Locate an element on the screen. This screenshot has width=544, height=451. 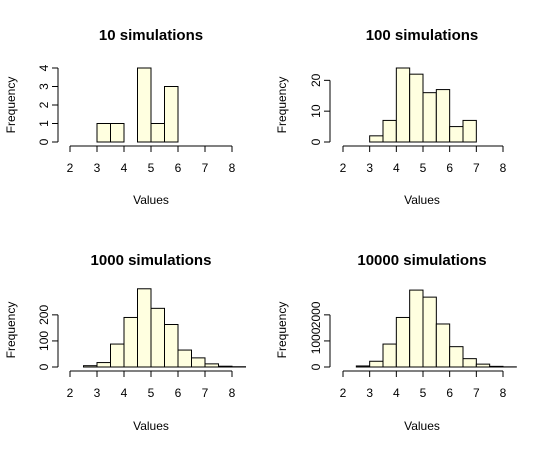
chart-title: 10 simulations is located at coordinates (151, 35).